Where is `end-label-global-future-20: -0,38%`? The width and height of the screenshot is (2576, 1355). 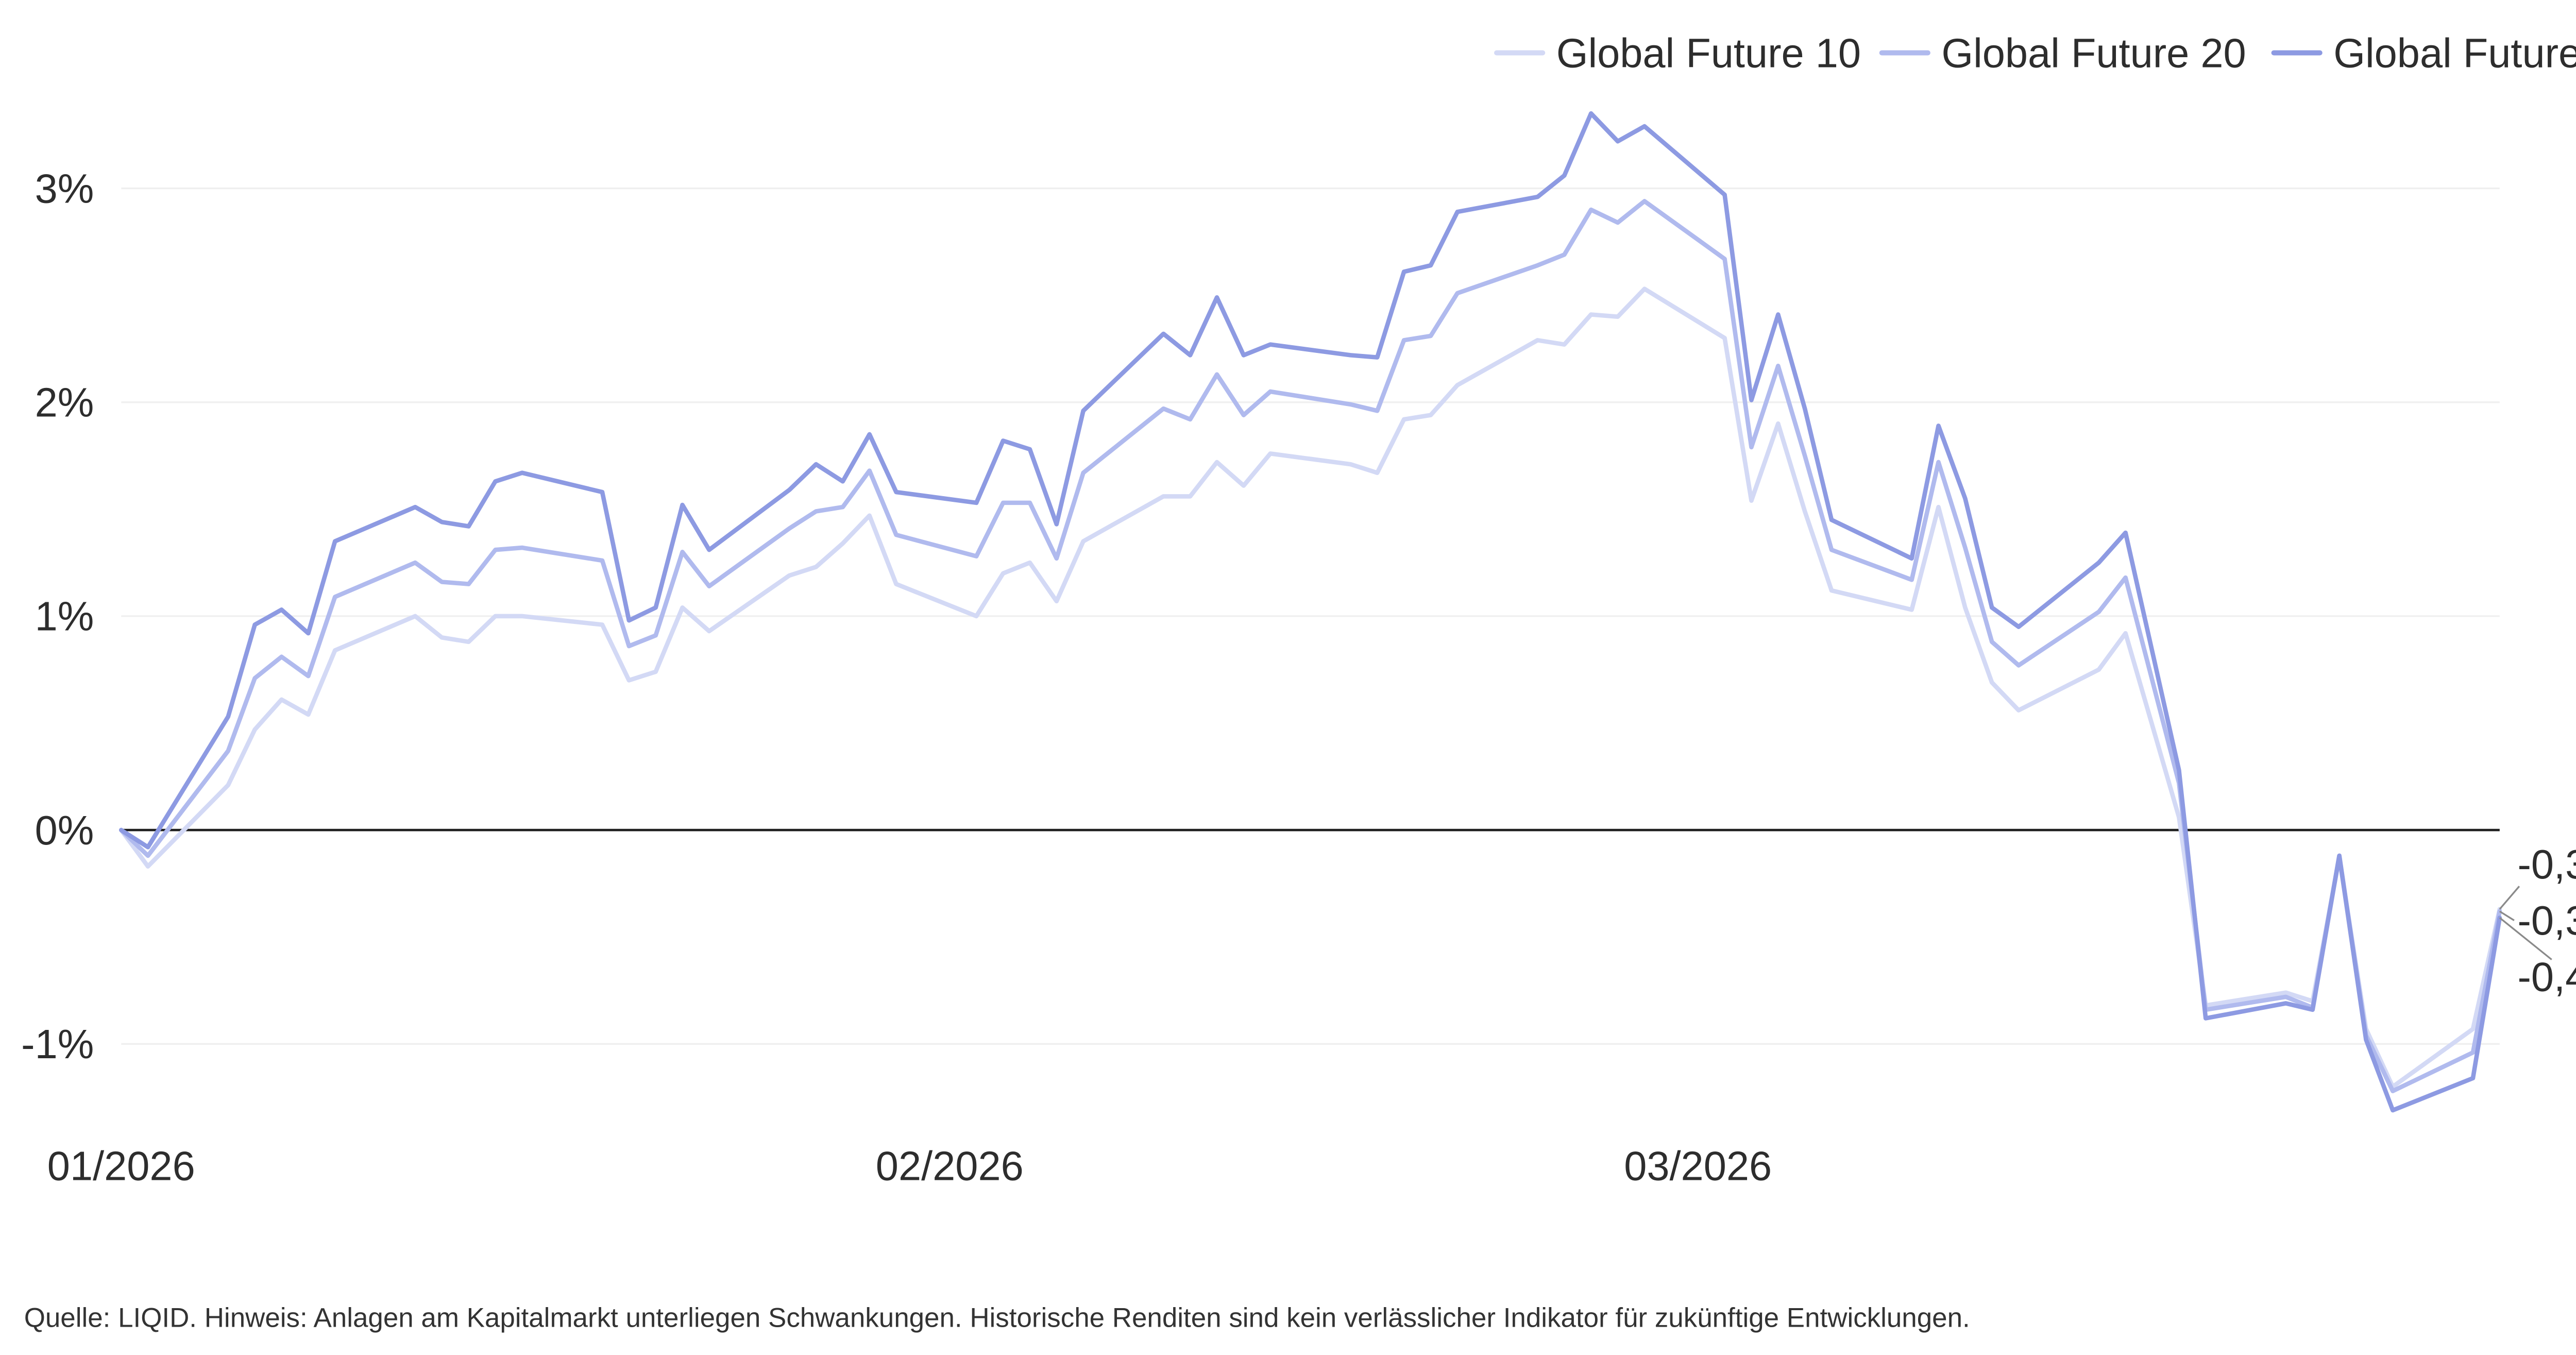 end-label-global-future-20: -0,38% is located at coordinates (2546, 920).